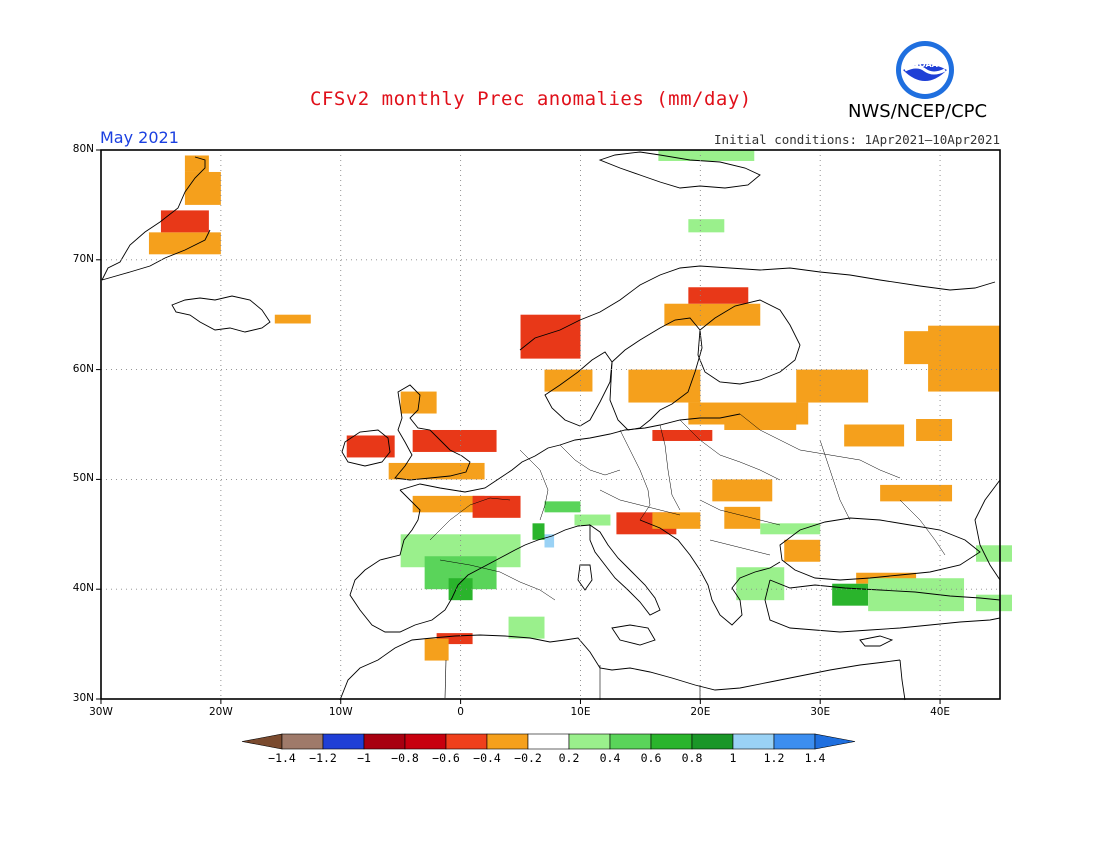 Image resolution: width=1100 pixels, height=850 pixels. I want to click on colorbar-label: −0.2, so click(528, 758).